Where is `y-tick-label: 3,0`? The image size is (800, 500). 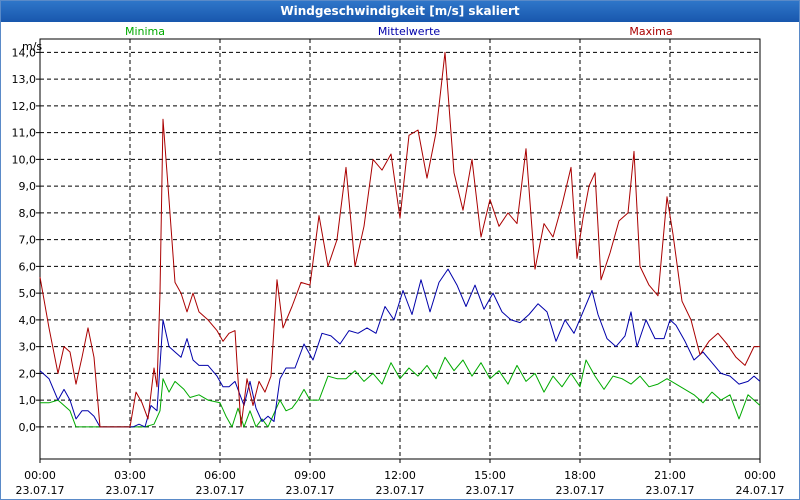 y-tick-label: 3,0 is located at coordinates (28, 347).